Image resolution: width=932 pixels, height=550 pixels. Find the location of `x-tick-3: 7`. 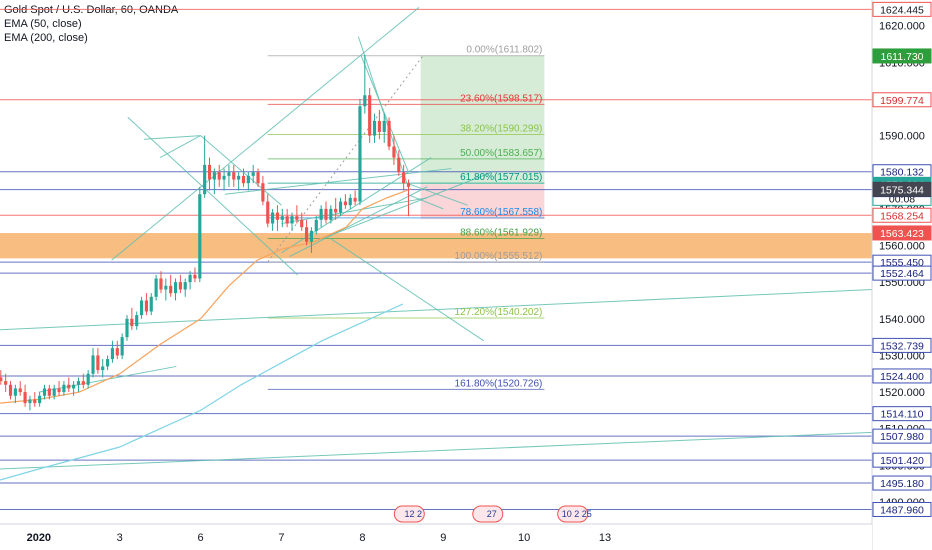

x-tick-3: 7 is located at coordinates (281, 538).